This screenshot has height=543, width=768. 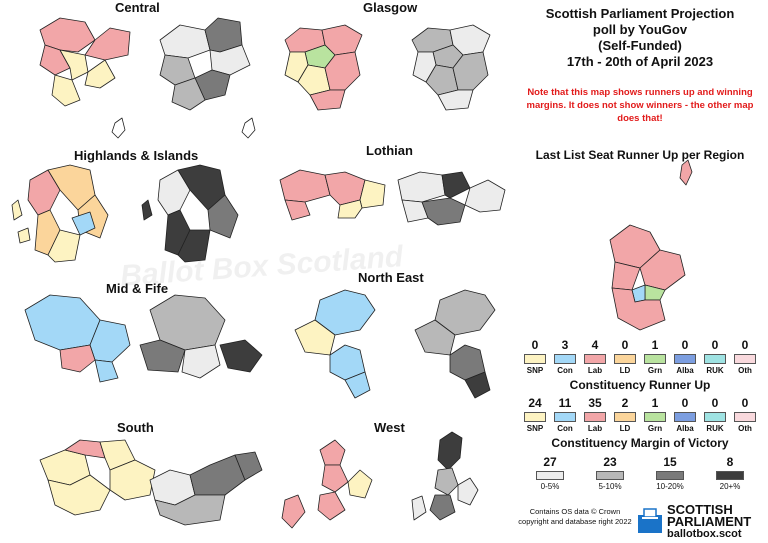 What do you see at coordinates (595, 356) in the screenshot?
I see `list-party-item: 4 Lab` at bounding box center [595, 356].